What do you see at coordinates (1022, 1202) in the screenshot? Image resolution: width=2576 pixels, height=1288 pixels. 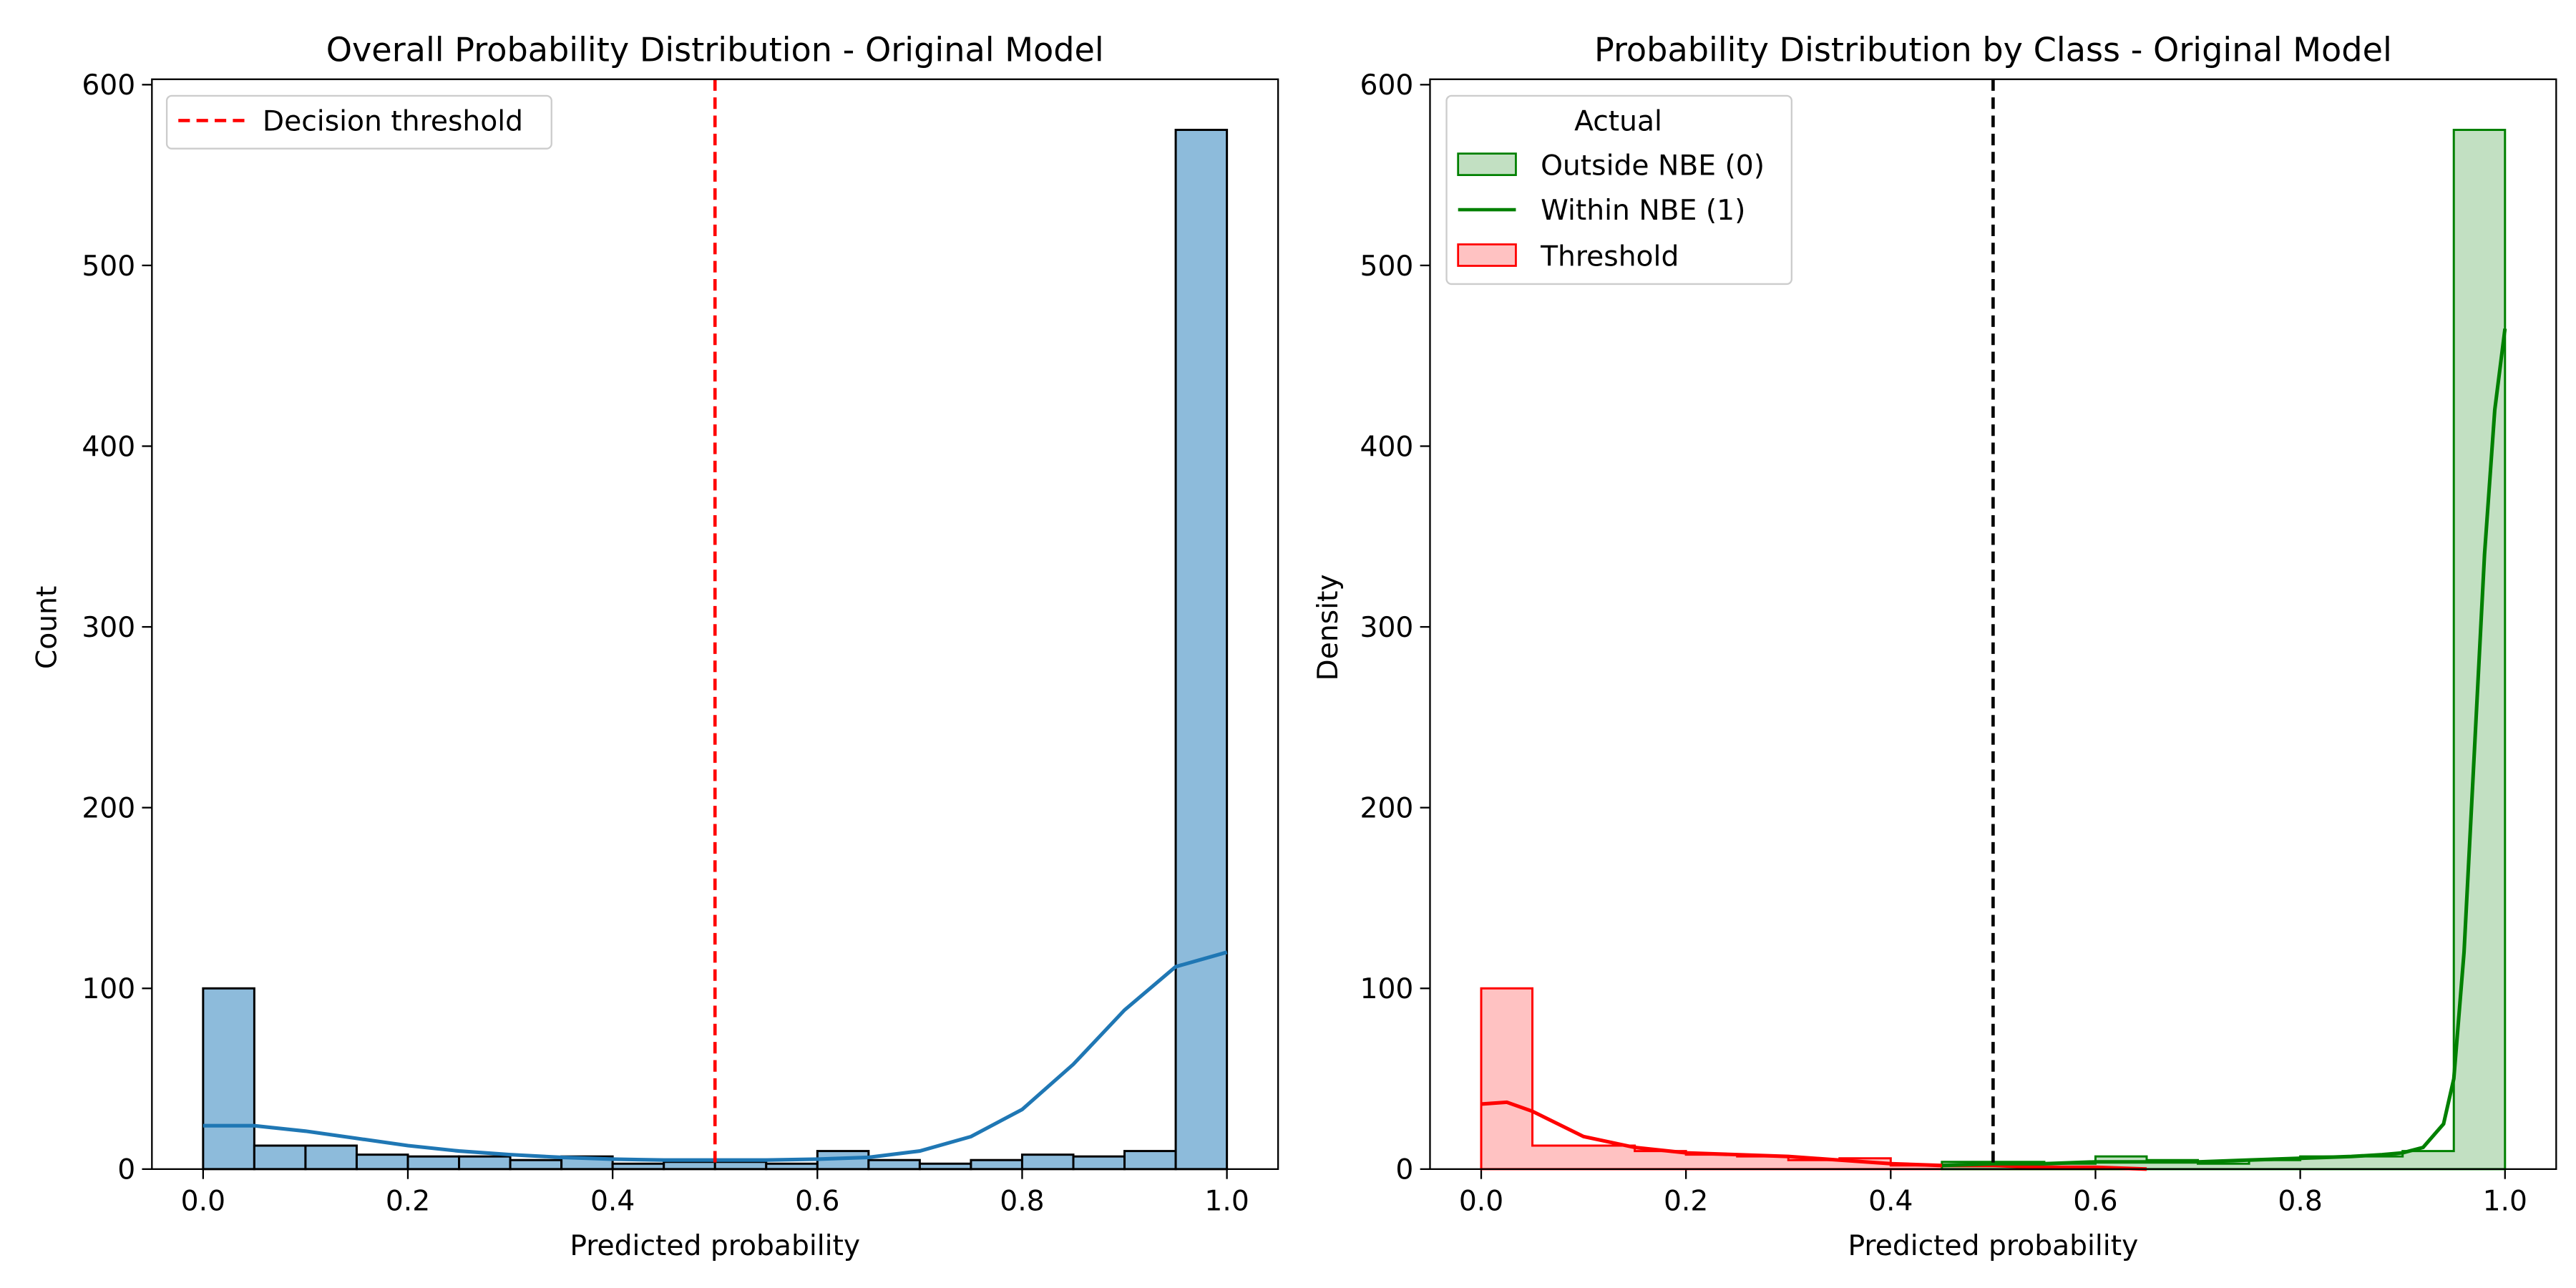 I see `left-x-tick-label: 0.8` at bounding box center [1022, 1202].